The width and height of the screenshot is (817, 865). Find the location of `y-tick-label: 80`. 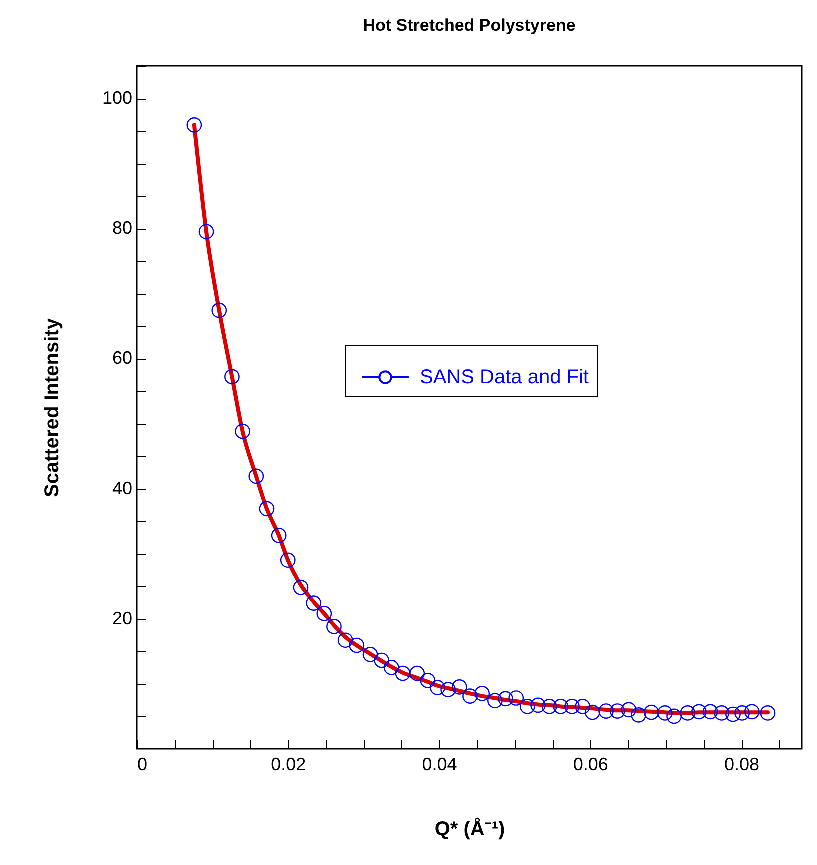

y-tick-label: 80 is located at coordinates (122, 228).